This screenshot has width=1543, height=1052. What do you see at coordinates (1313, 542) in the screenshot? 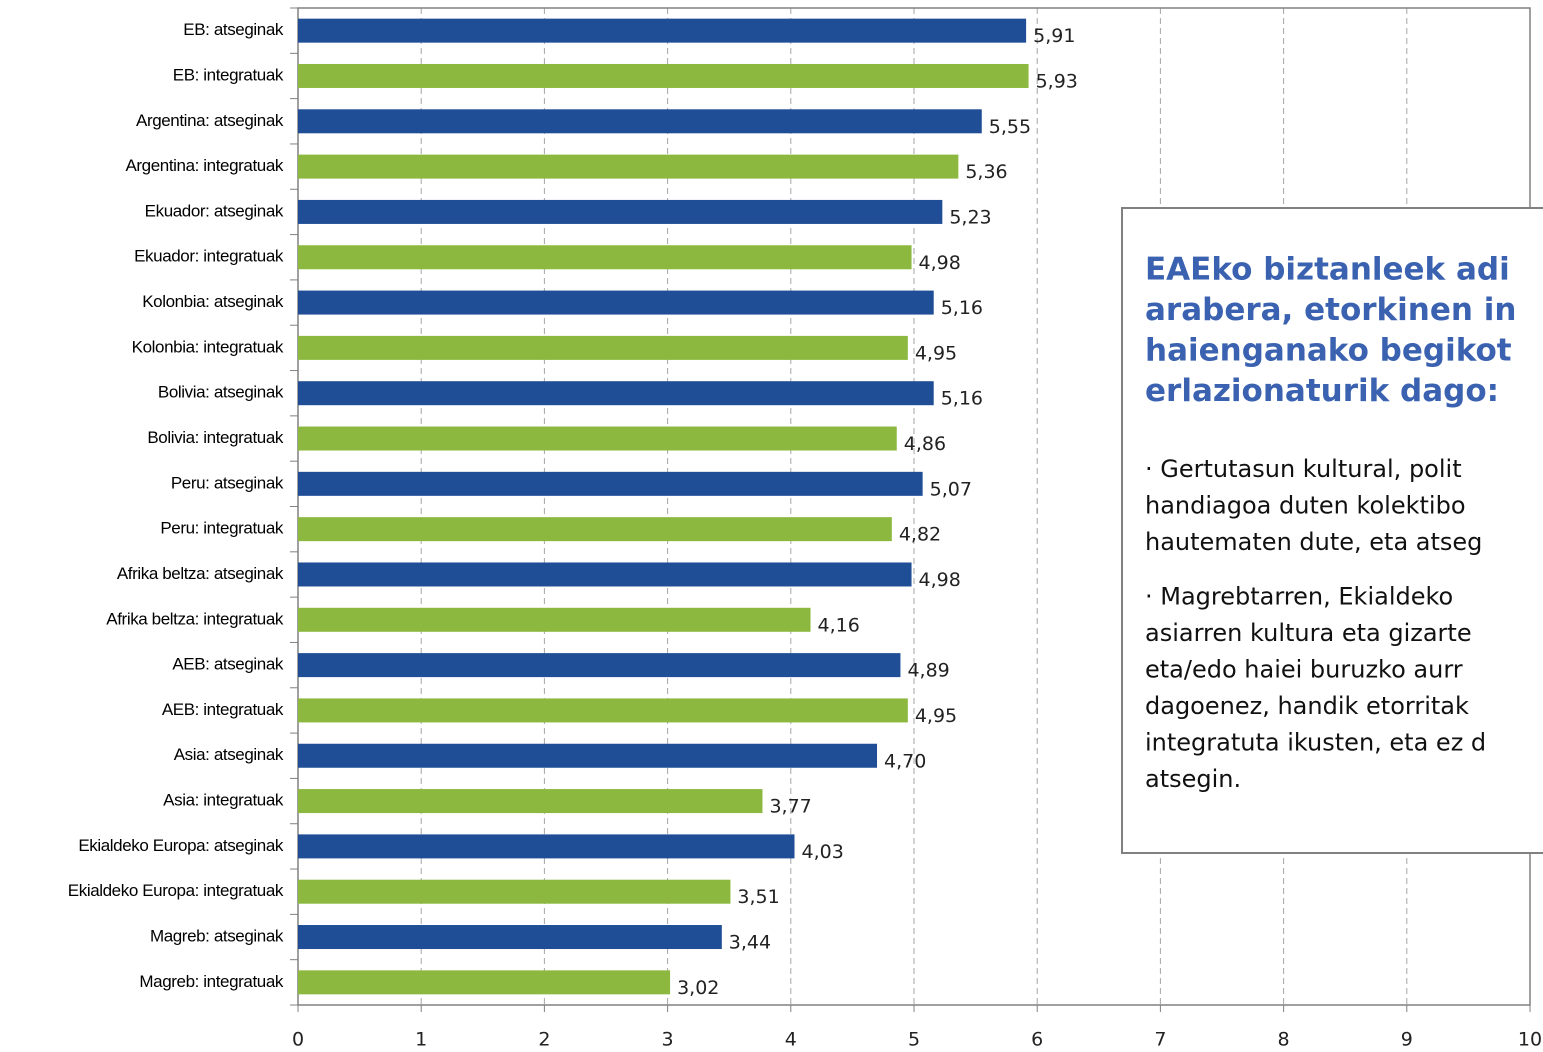
I see `annotation-text: hautematen dute, eta atseg` at bounding box center [1313, 542].